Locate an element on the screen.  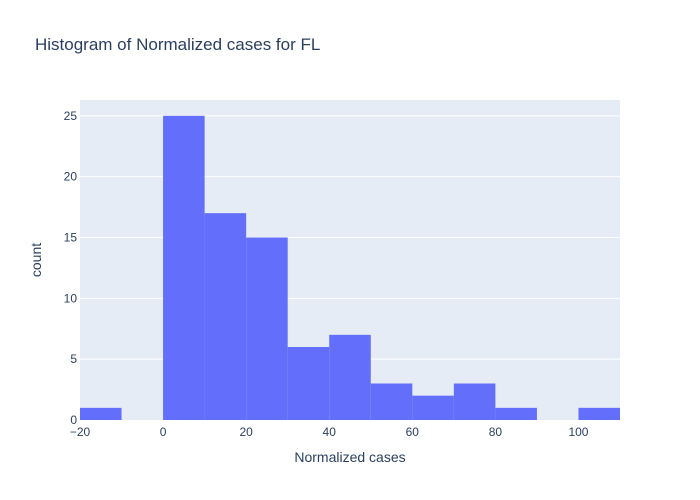
x-tick-label: 80 is located at coordinates (496, 432).